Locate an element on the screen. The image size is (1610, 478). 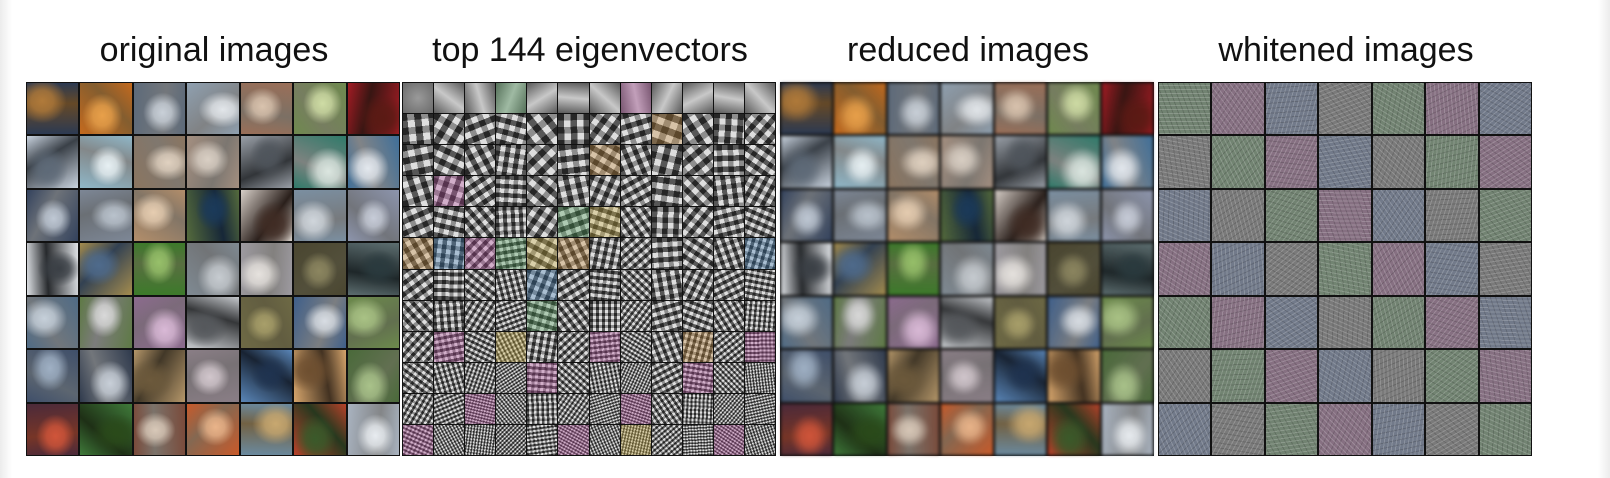
panel-title-original: original images is located at coordinates (214, 50).